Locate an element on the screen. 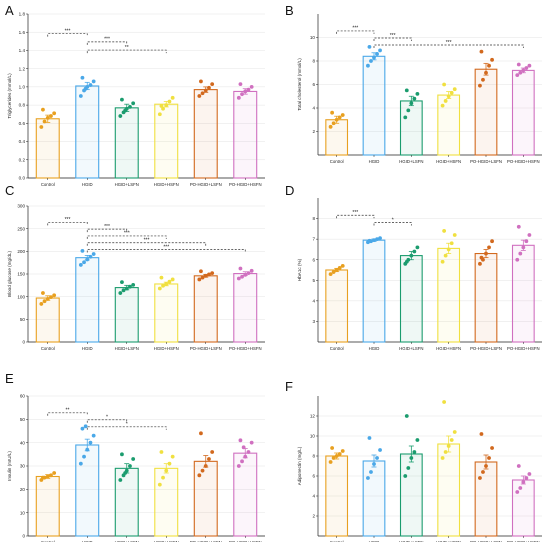 This screenshot has height=542, width=550. panel-letter: C is located at coordinates (9, 190).